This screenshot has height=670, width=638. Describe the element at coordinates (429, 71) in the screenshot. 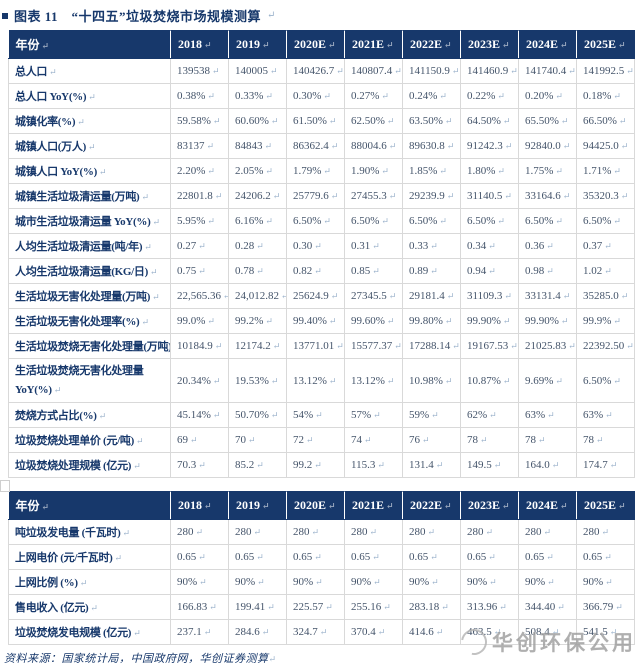

I see `cell-value-text: 141150.9` at that location.